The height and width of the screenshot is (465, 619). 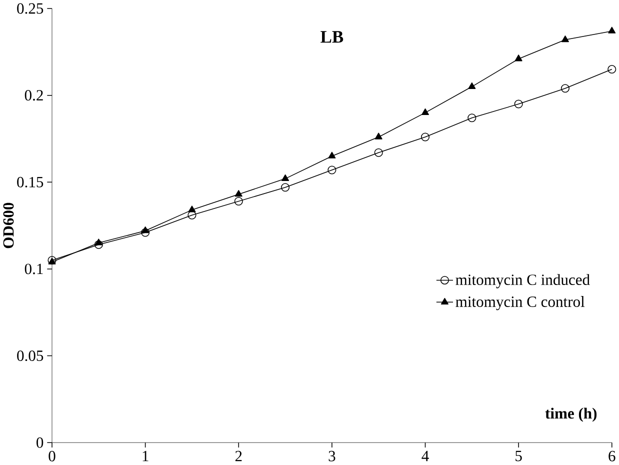 What do you see at coordinates (519, 456) in the screenshot?
I see `x-tick-label: 5` at bounding box center [519, 456].